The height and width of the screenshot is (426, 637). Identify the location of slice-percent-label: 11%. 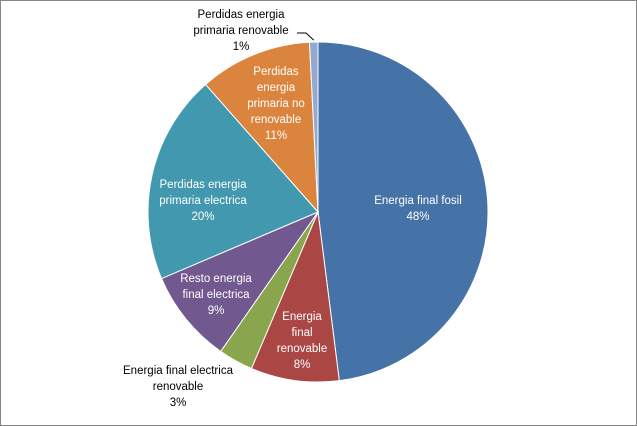
(276, 136).